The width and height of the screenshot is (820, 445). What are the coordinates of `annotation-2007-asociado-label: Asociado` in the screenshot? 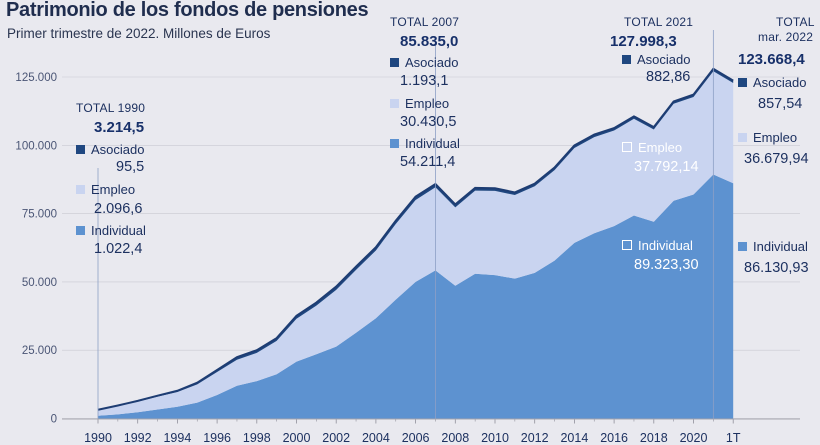 It's located at (432, 62).